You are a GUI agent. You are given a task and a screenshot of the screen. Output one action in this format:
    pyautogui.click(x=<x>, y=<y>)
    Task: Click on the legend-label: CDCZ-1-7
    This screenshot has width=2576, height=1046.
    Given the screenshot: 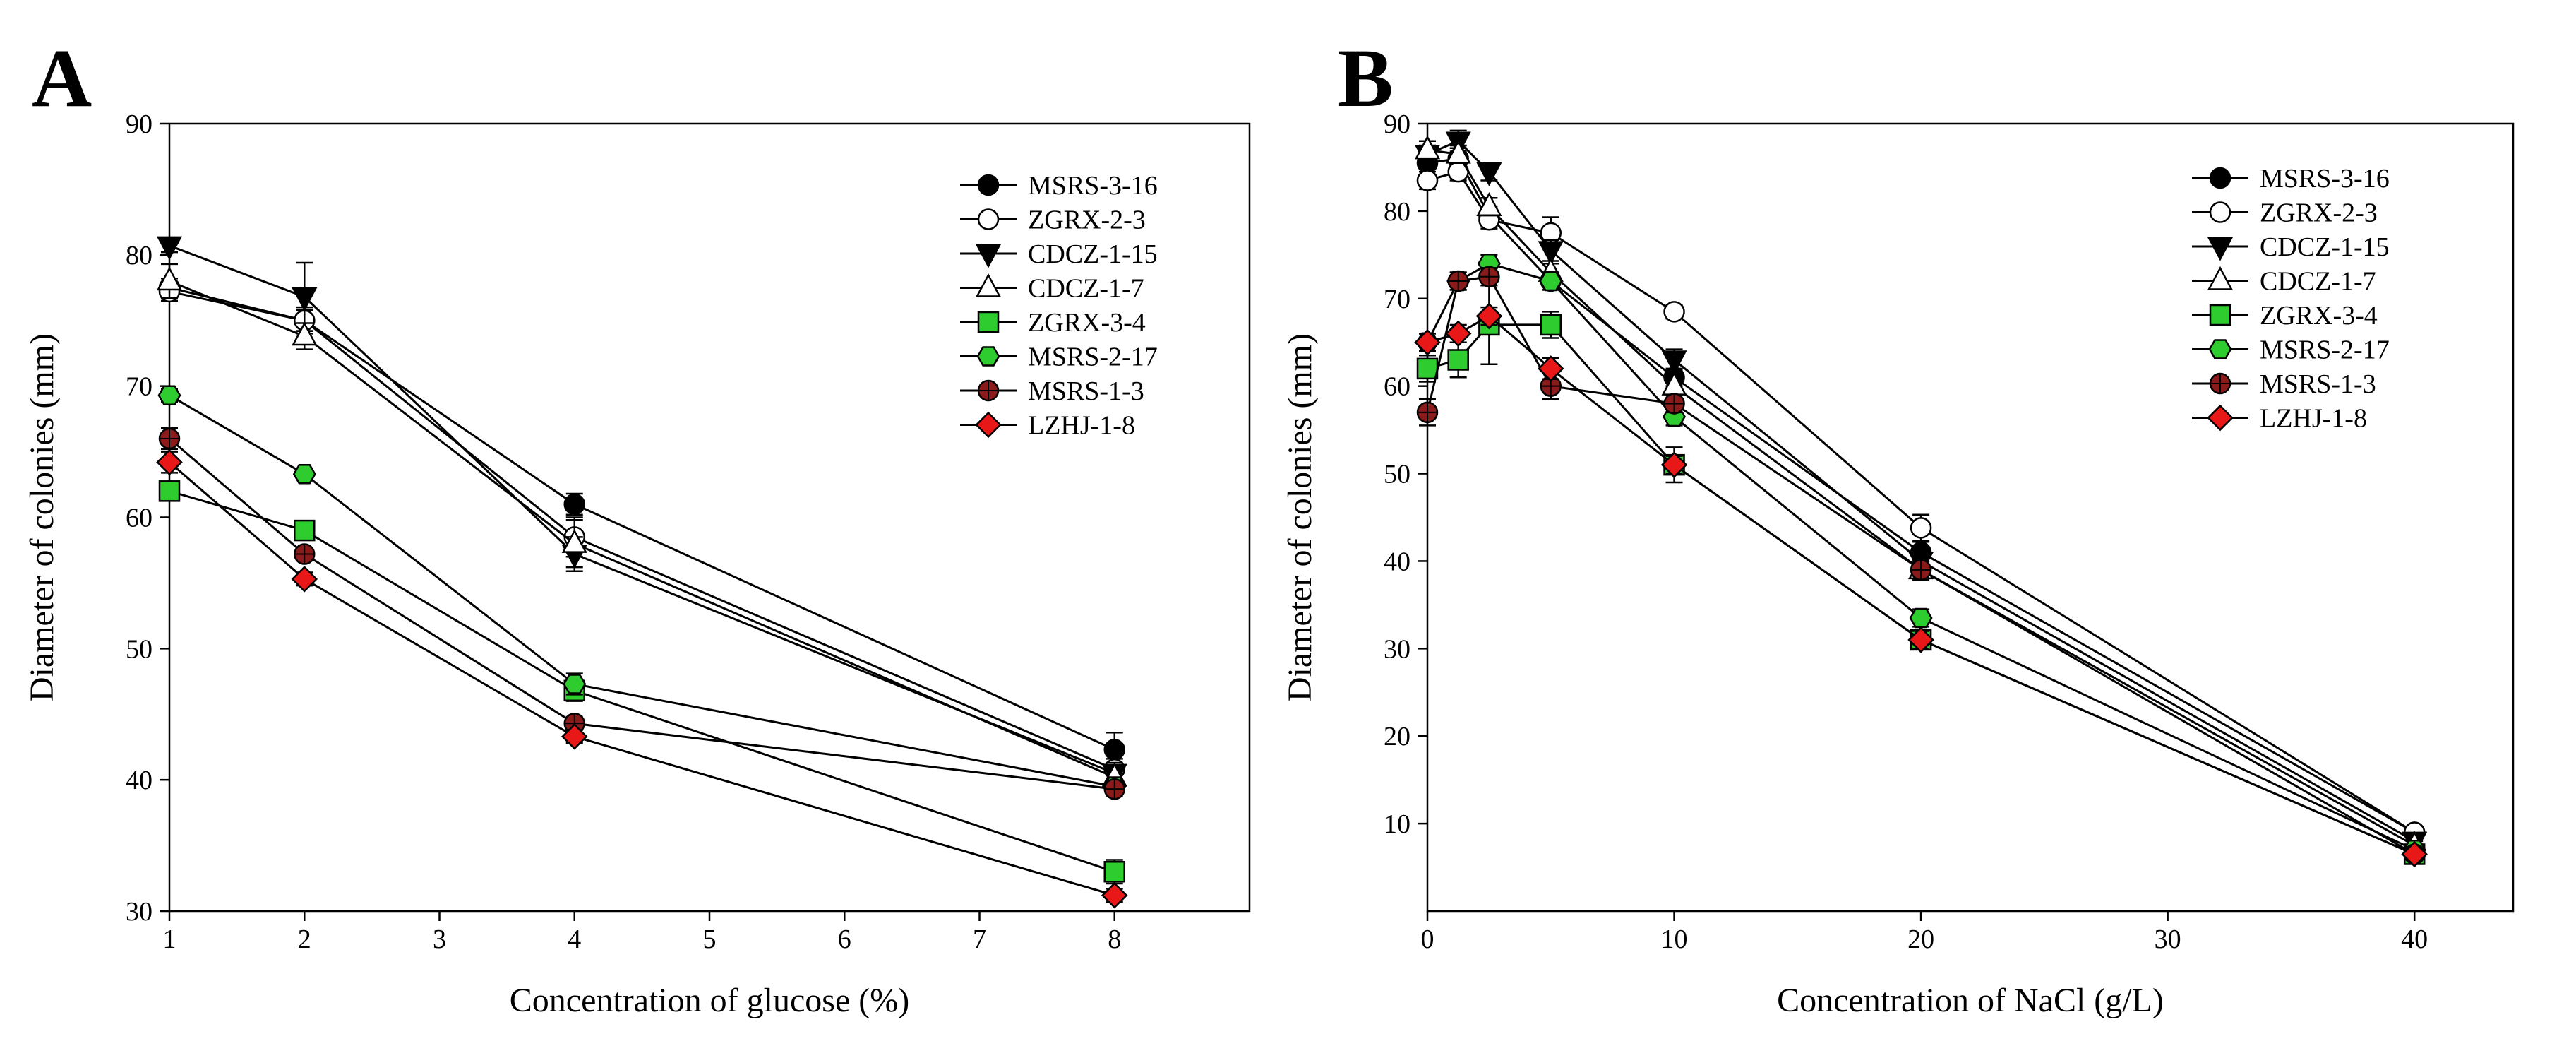 What is the action you would take?
    pyautogui.click(x=1086, y=289)
    